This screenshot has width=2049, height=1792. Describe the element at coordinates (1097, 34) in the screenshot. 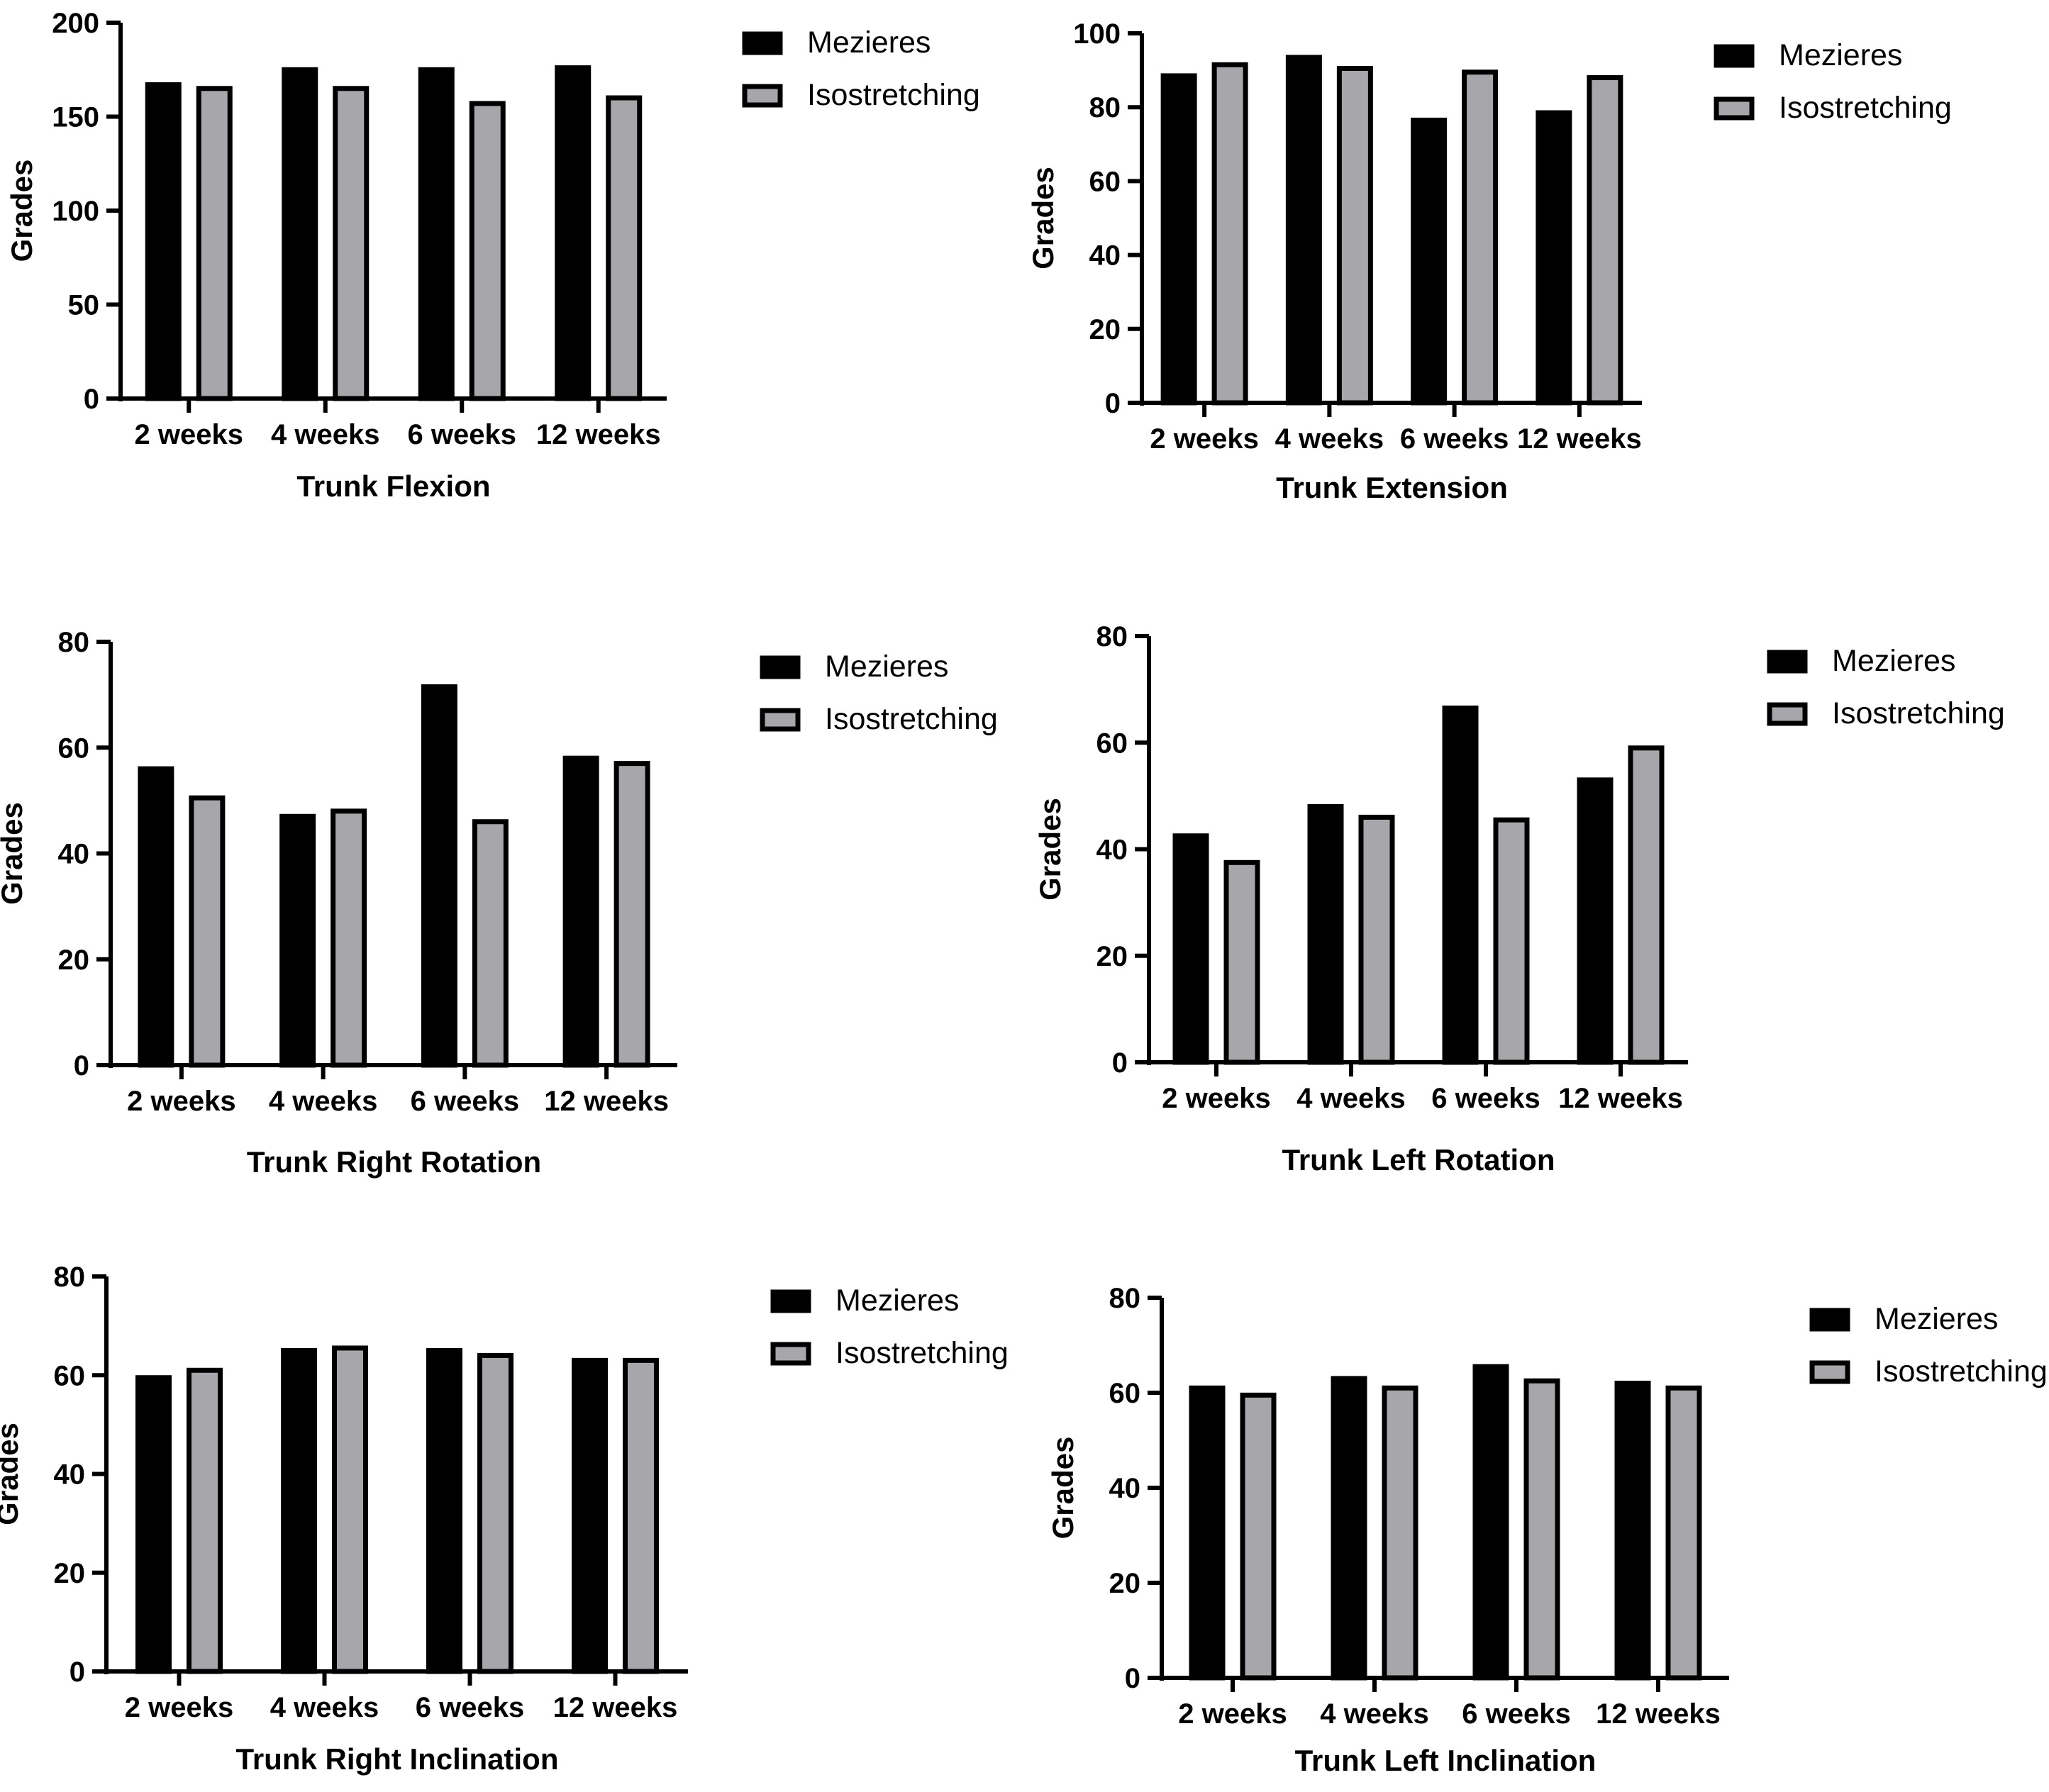

I see `y-tick-label: 100` at that location.